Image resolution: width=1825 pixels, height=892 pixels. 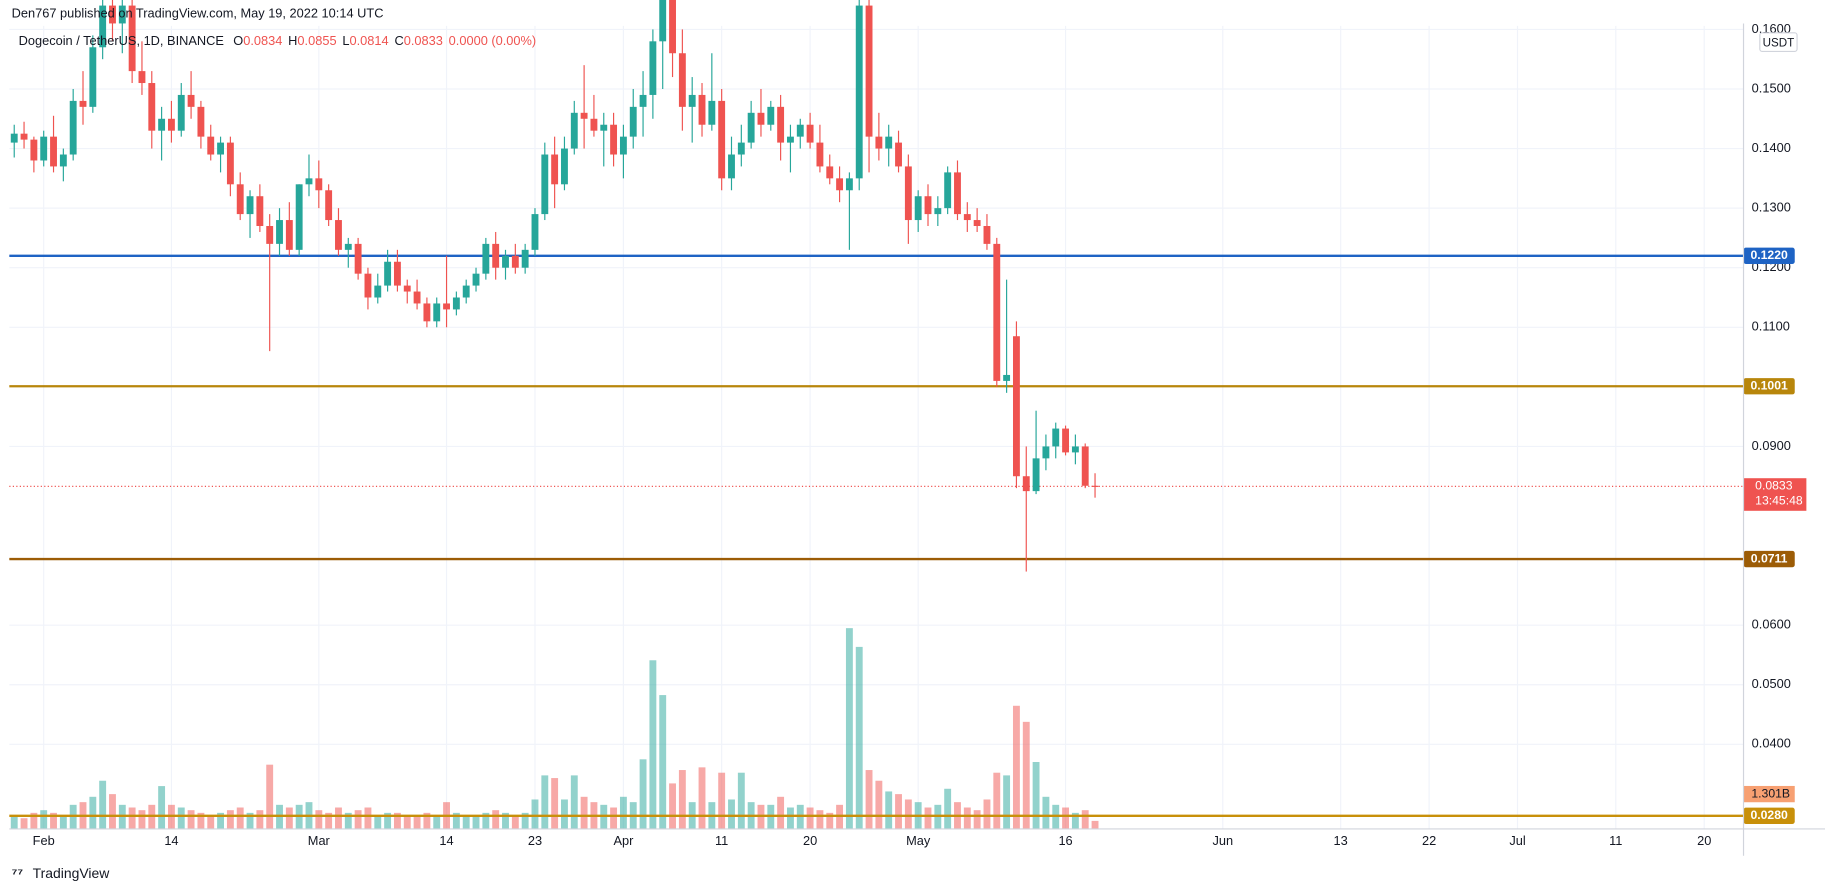 What do you see at coordinates (1341, 840) in the screenshot?
I see `x-tick-label: 13` at bounding box center [1341, 840].